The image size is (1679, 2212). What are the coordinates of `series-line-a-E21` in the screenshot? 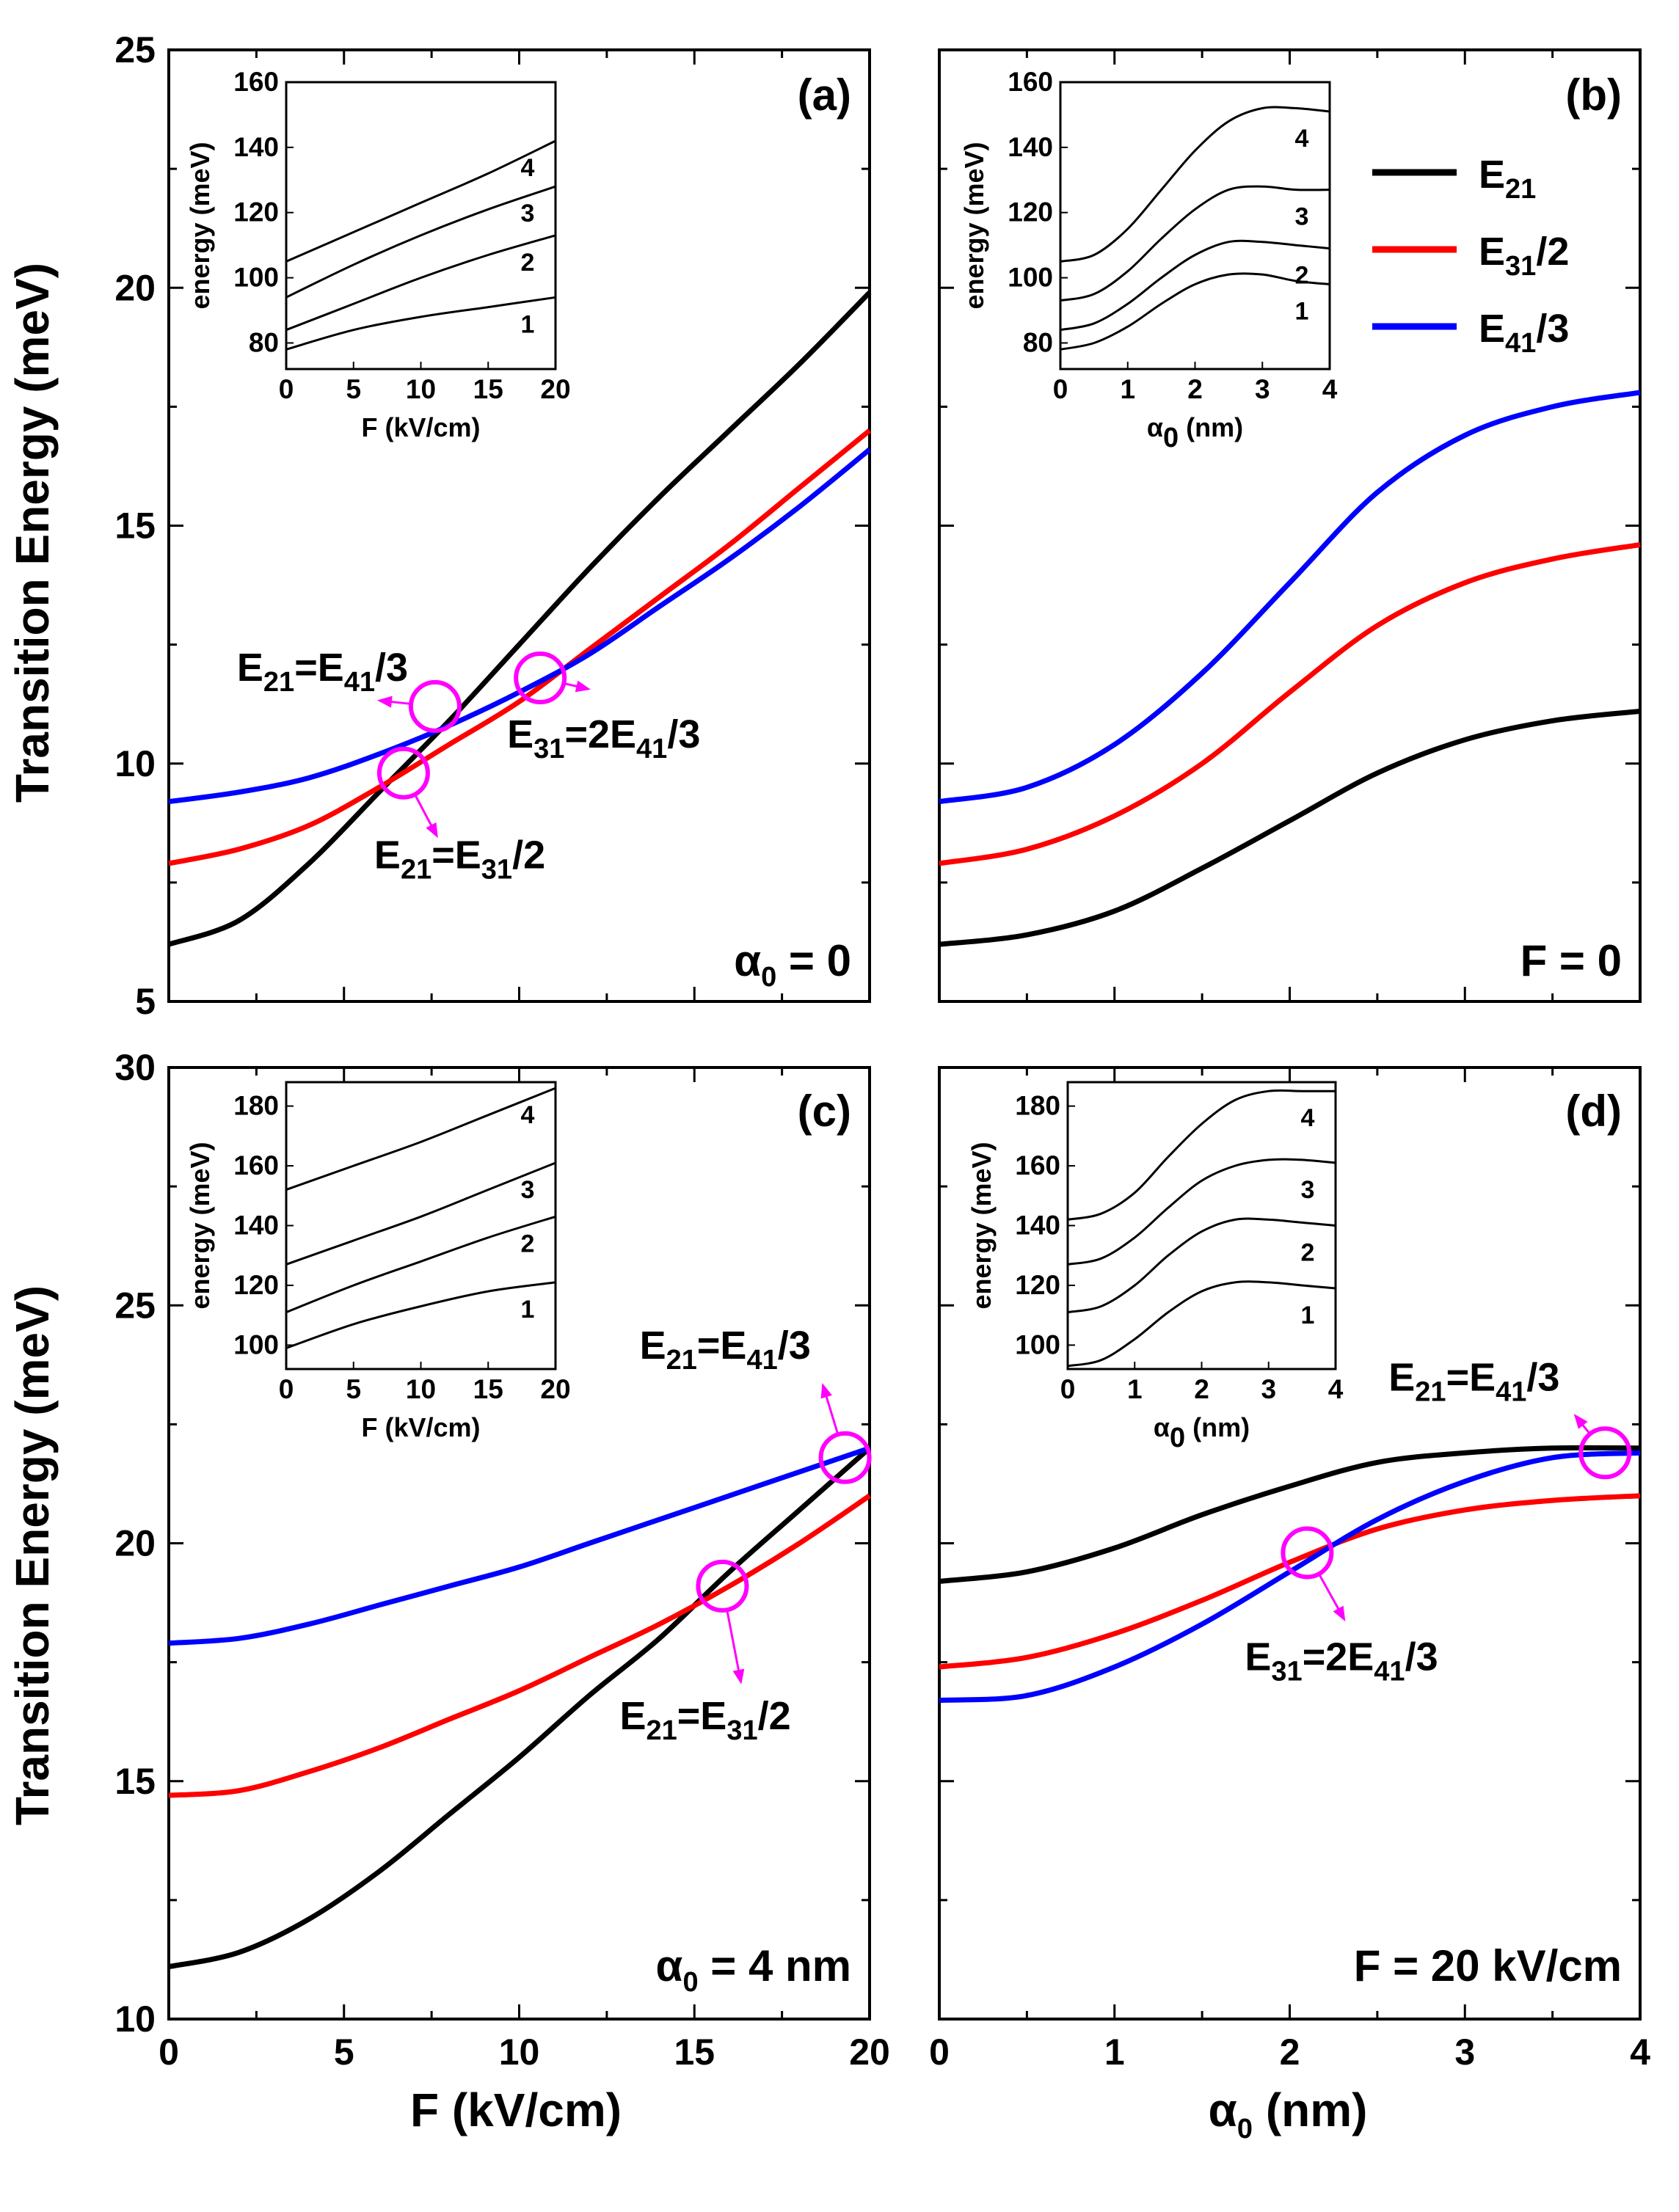 It's located at (520, 619).